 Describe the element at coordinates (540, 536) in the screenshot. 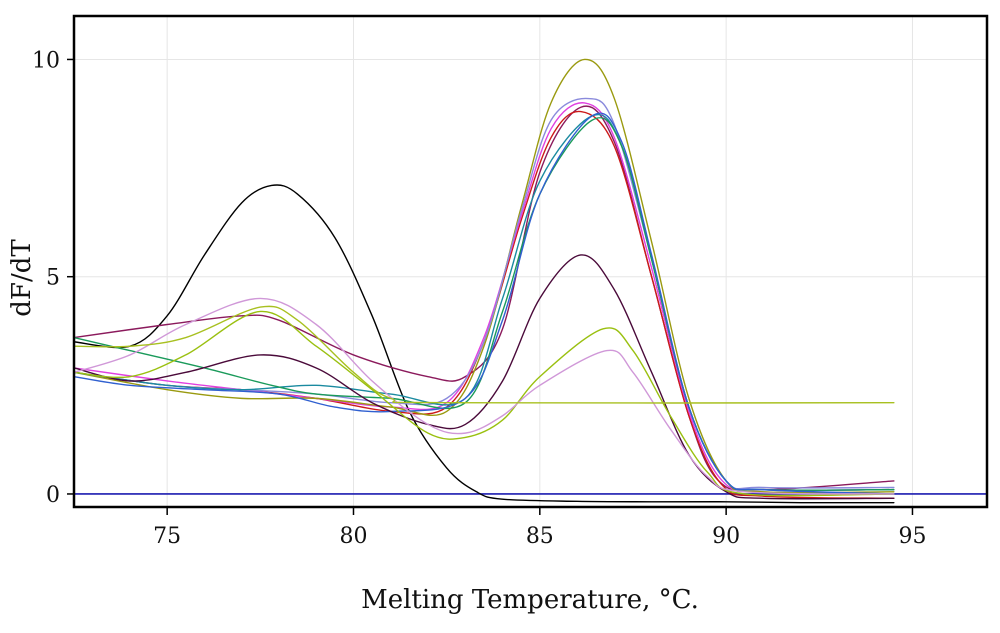

I see `x-tick-label: 85` at that location.